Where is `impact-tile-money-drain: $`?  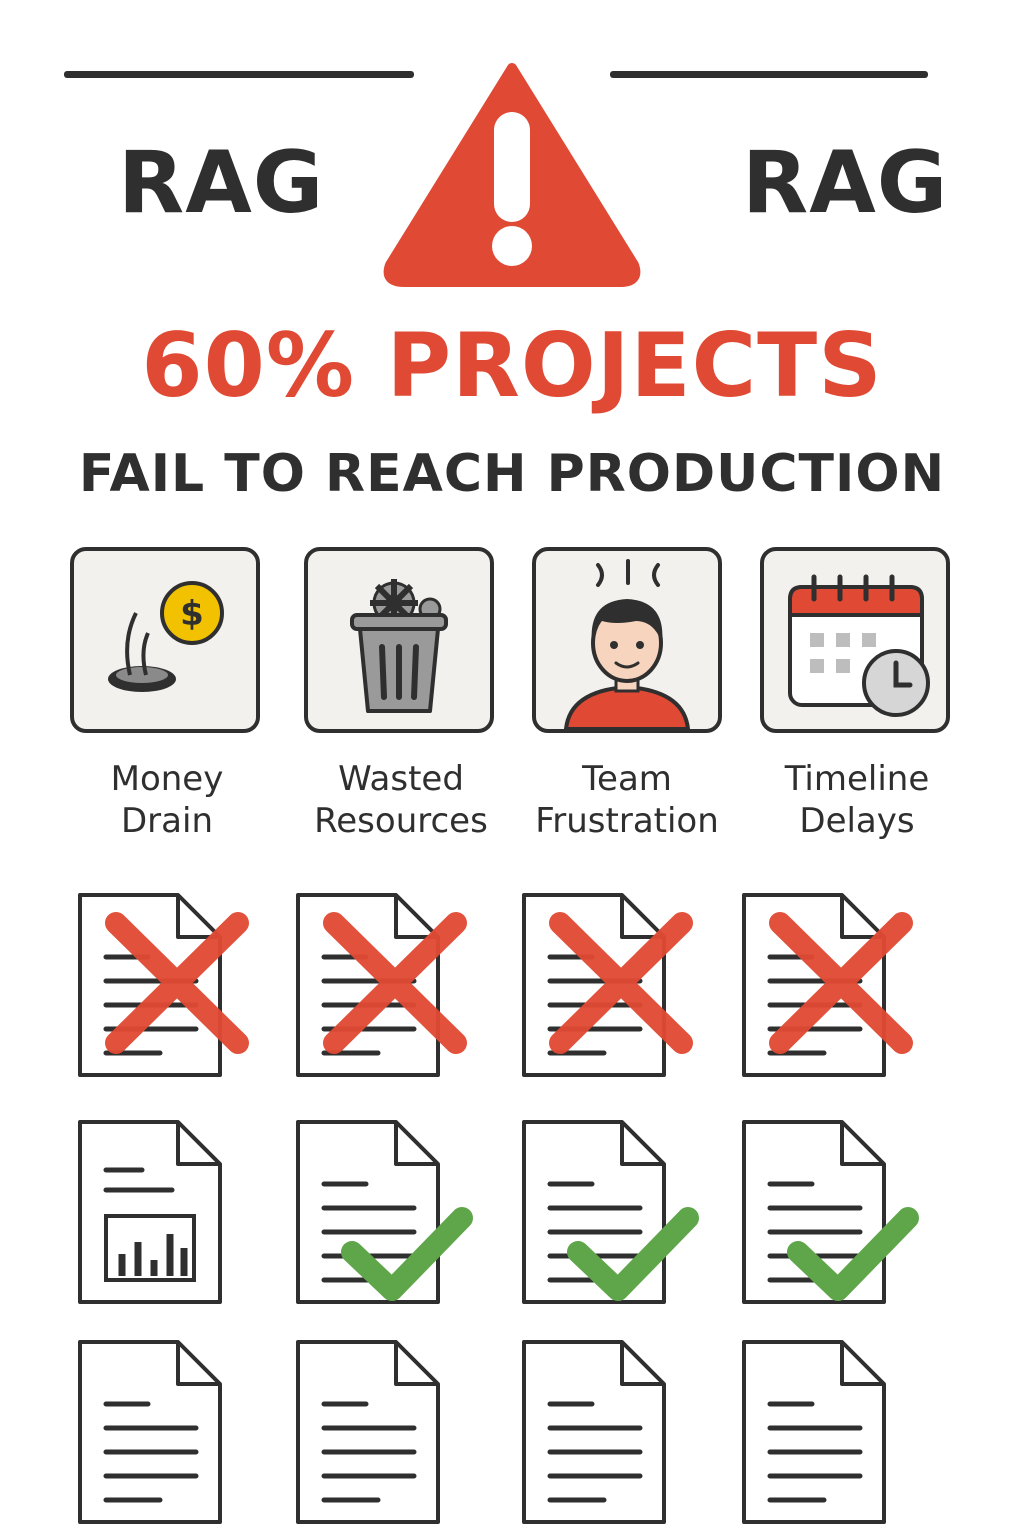
impact-tile-money-drain: $ is located at coordinates (165, 640).